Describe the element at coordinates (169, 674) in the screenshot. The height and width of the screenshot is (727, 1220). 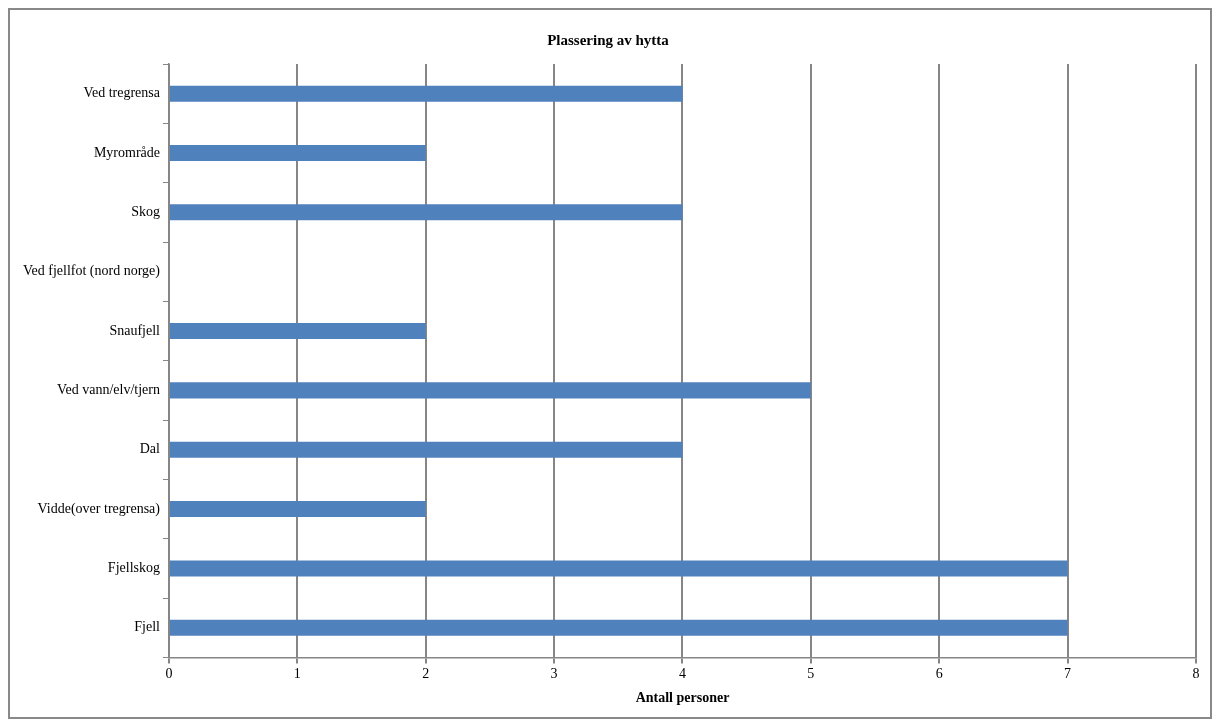
I see `x-tick-label: 0` at that location.